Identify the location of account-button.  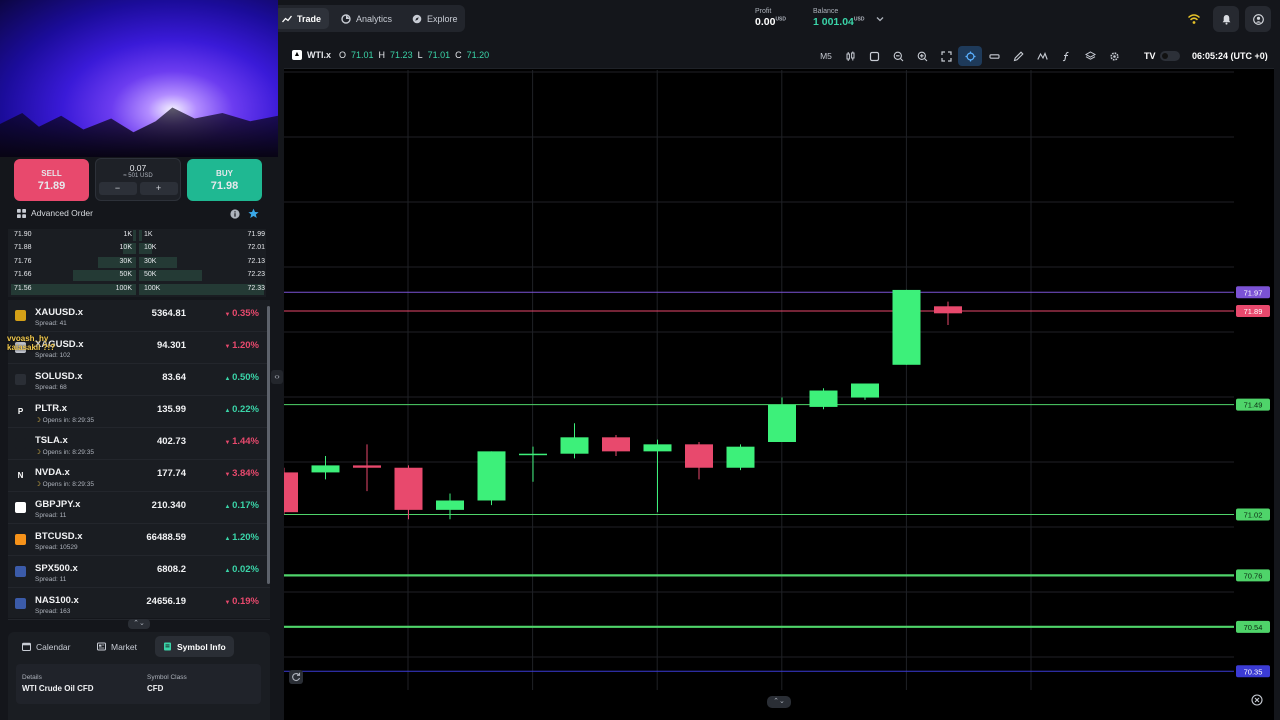
(1258, 19).